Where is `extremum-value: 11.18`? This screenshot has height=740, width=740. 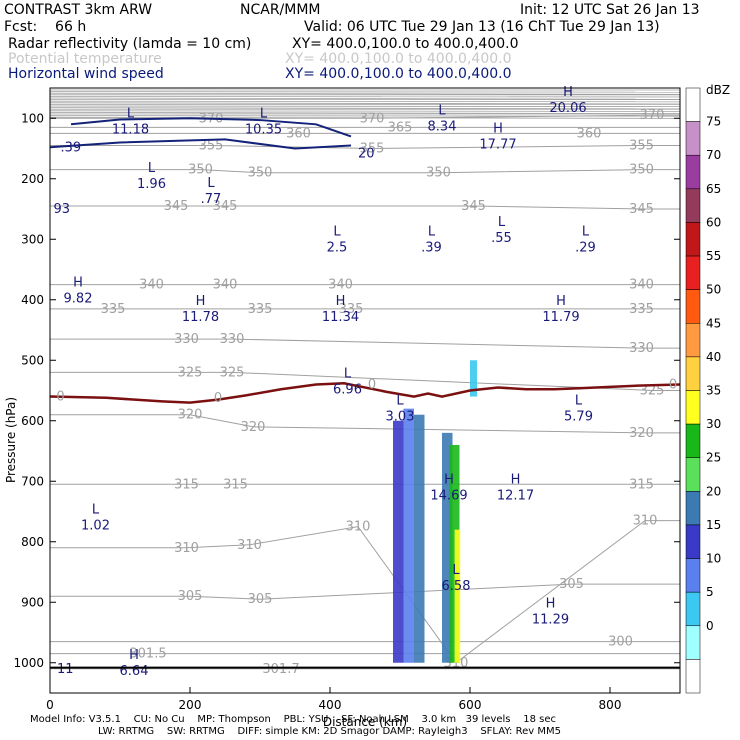
extremum-value: 11.18 is located at coordinates (130, 129).